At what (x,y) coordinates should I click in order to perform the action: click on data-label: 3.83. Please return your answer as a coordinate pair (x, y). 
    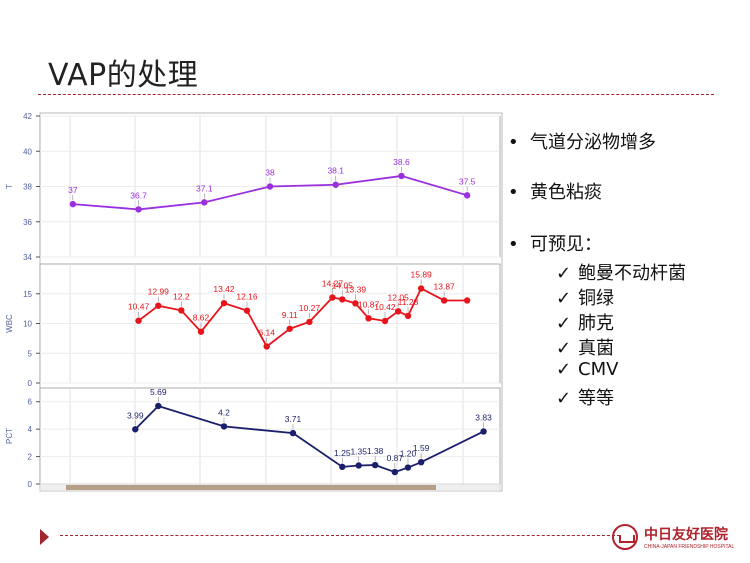
    Looking at the image, I should click on (483, 417).